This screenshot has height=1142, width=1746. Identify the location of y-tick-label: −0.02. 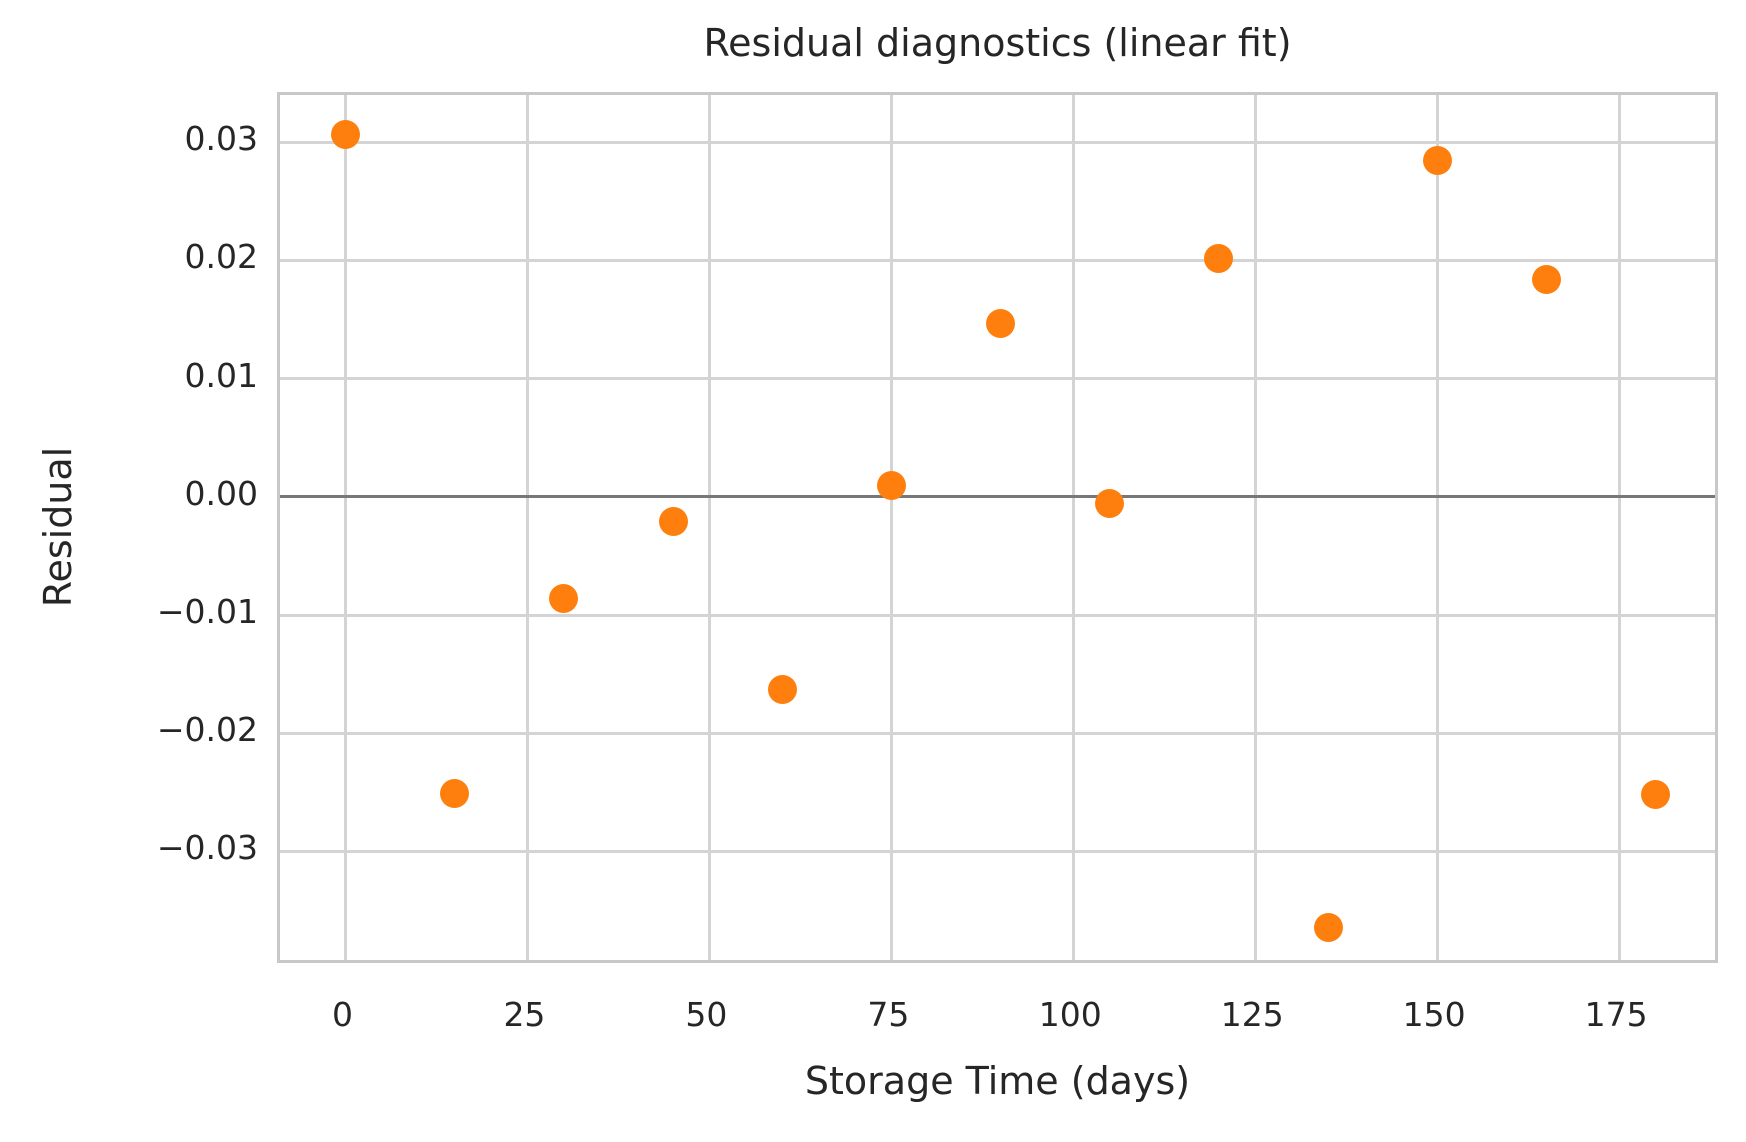
(207, 730).